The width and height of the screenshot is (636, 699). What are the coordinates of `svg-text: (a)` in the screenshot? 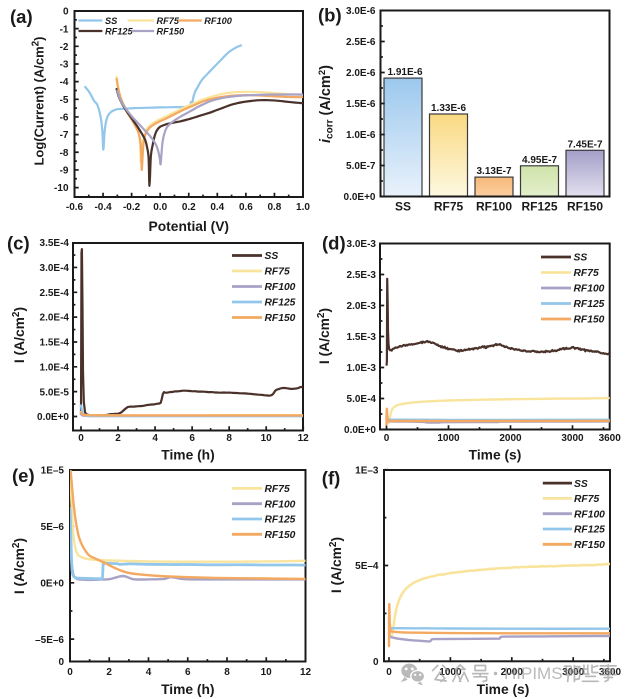 It's located at (21, 16).